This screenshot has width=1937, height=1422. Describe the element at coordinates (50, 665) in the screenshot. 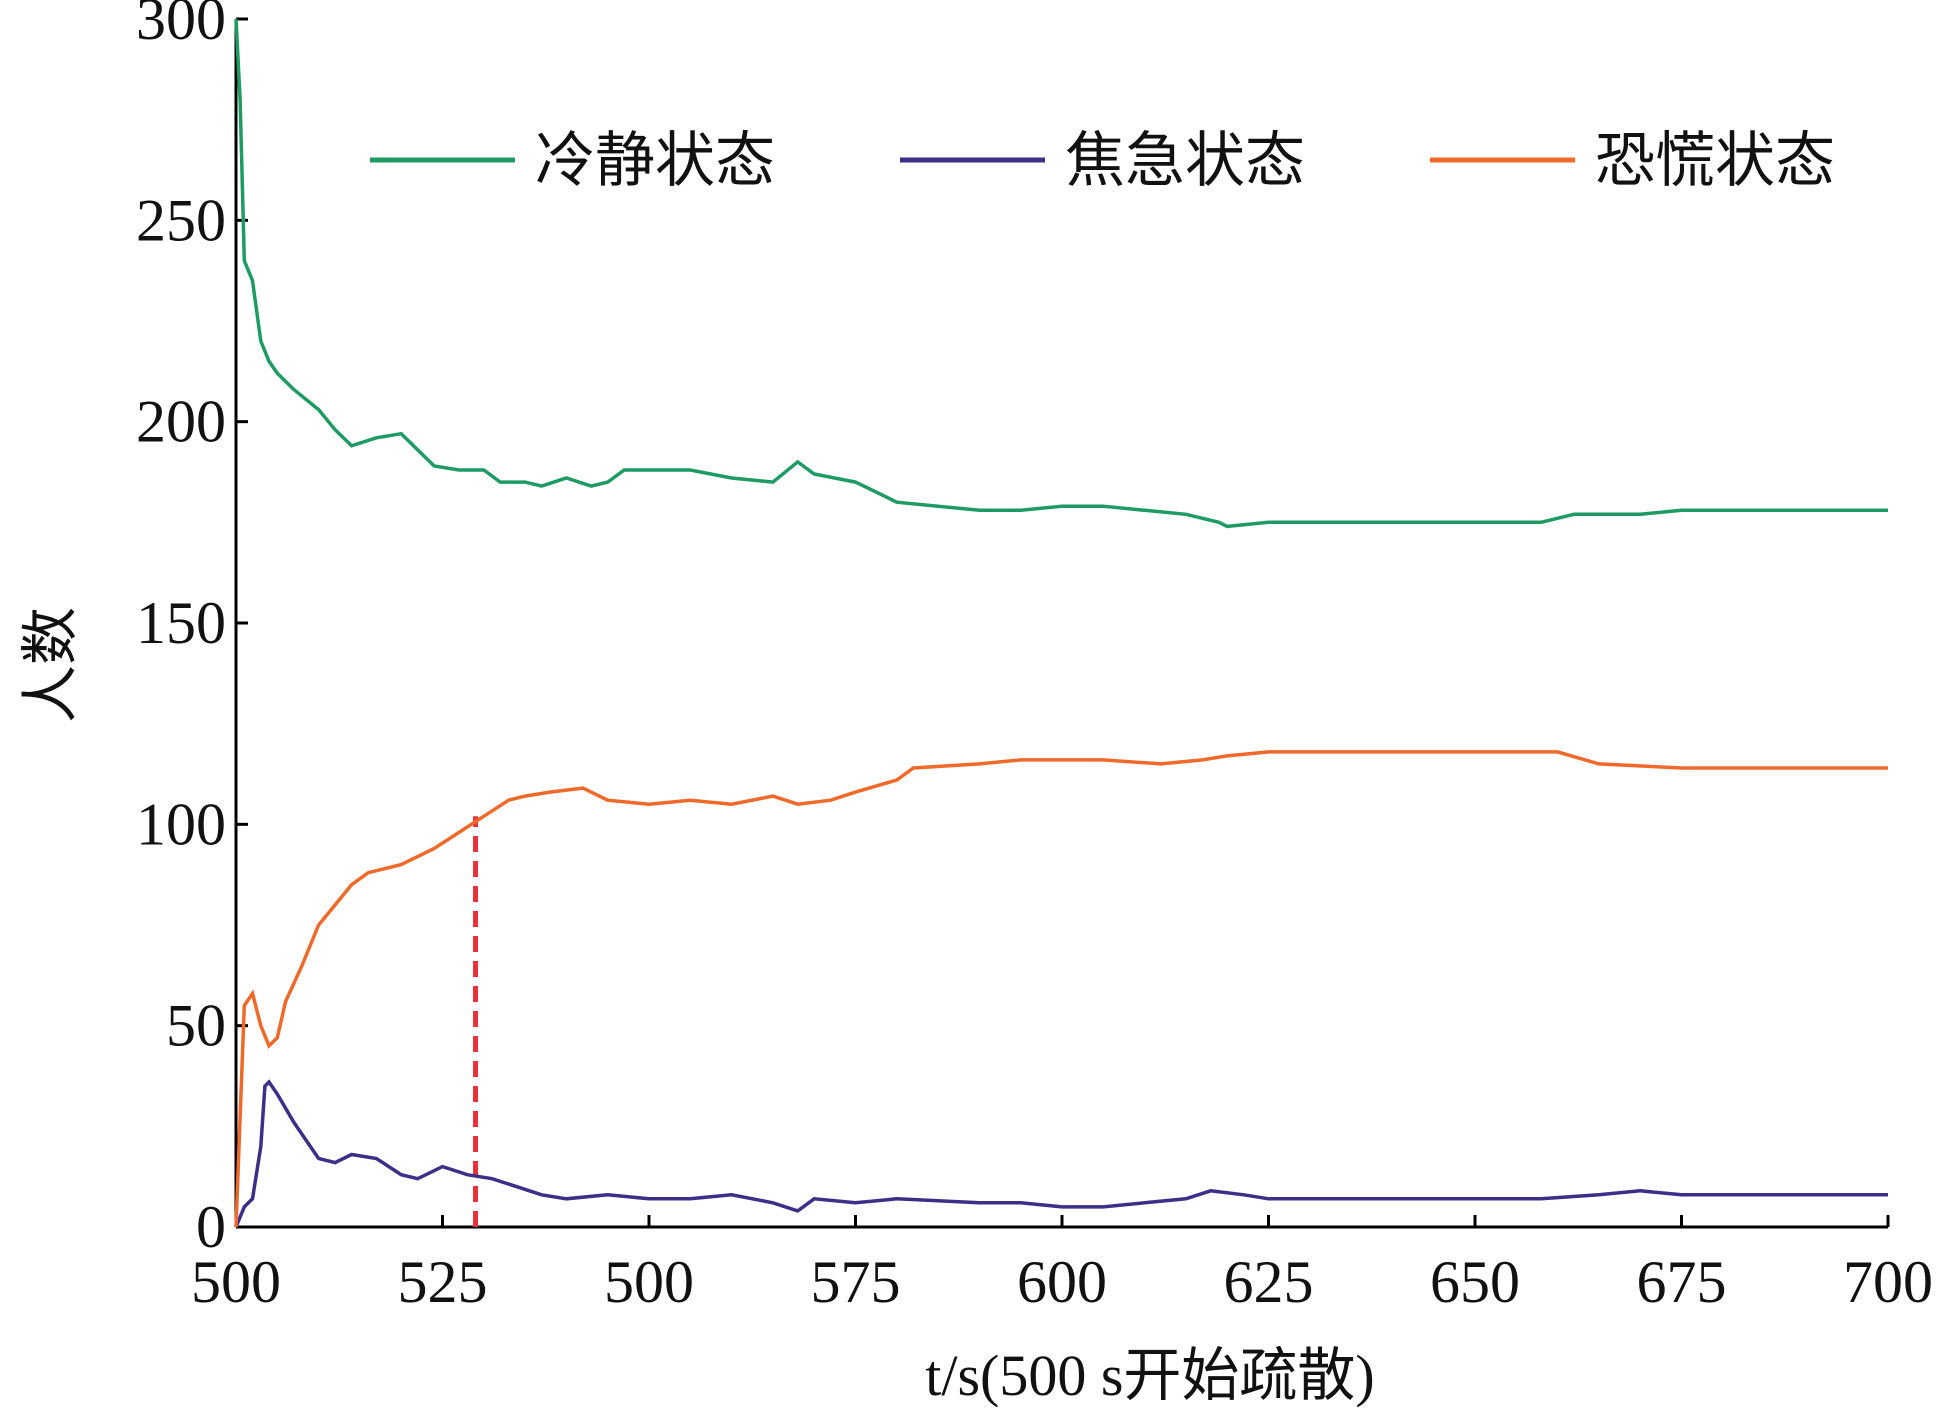

I see `y-axis-label: 人数` at that location.